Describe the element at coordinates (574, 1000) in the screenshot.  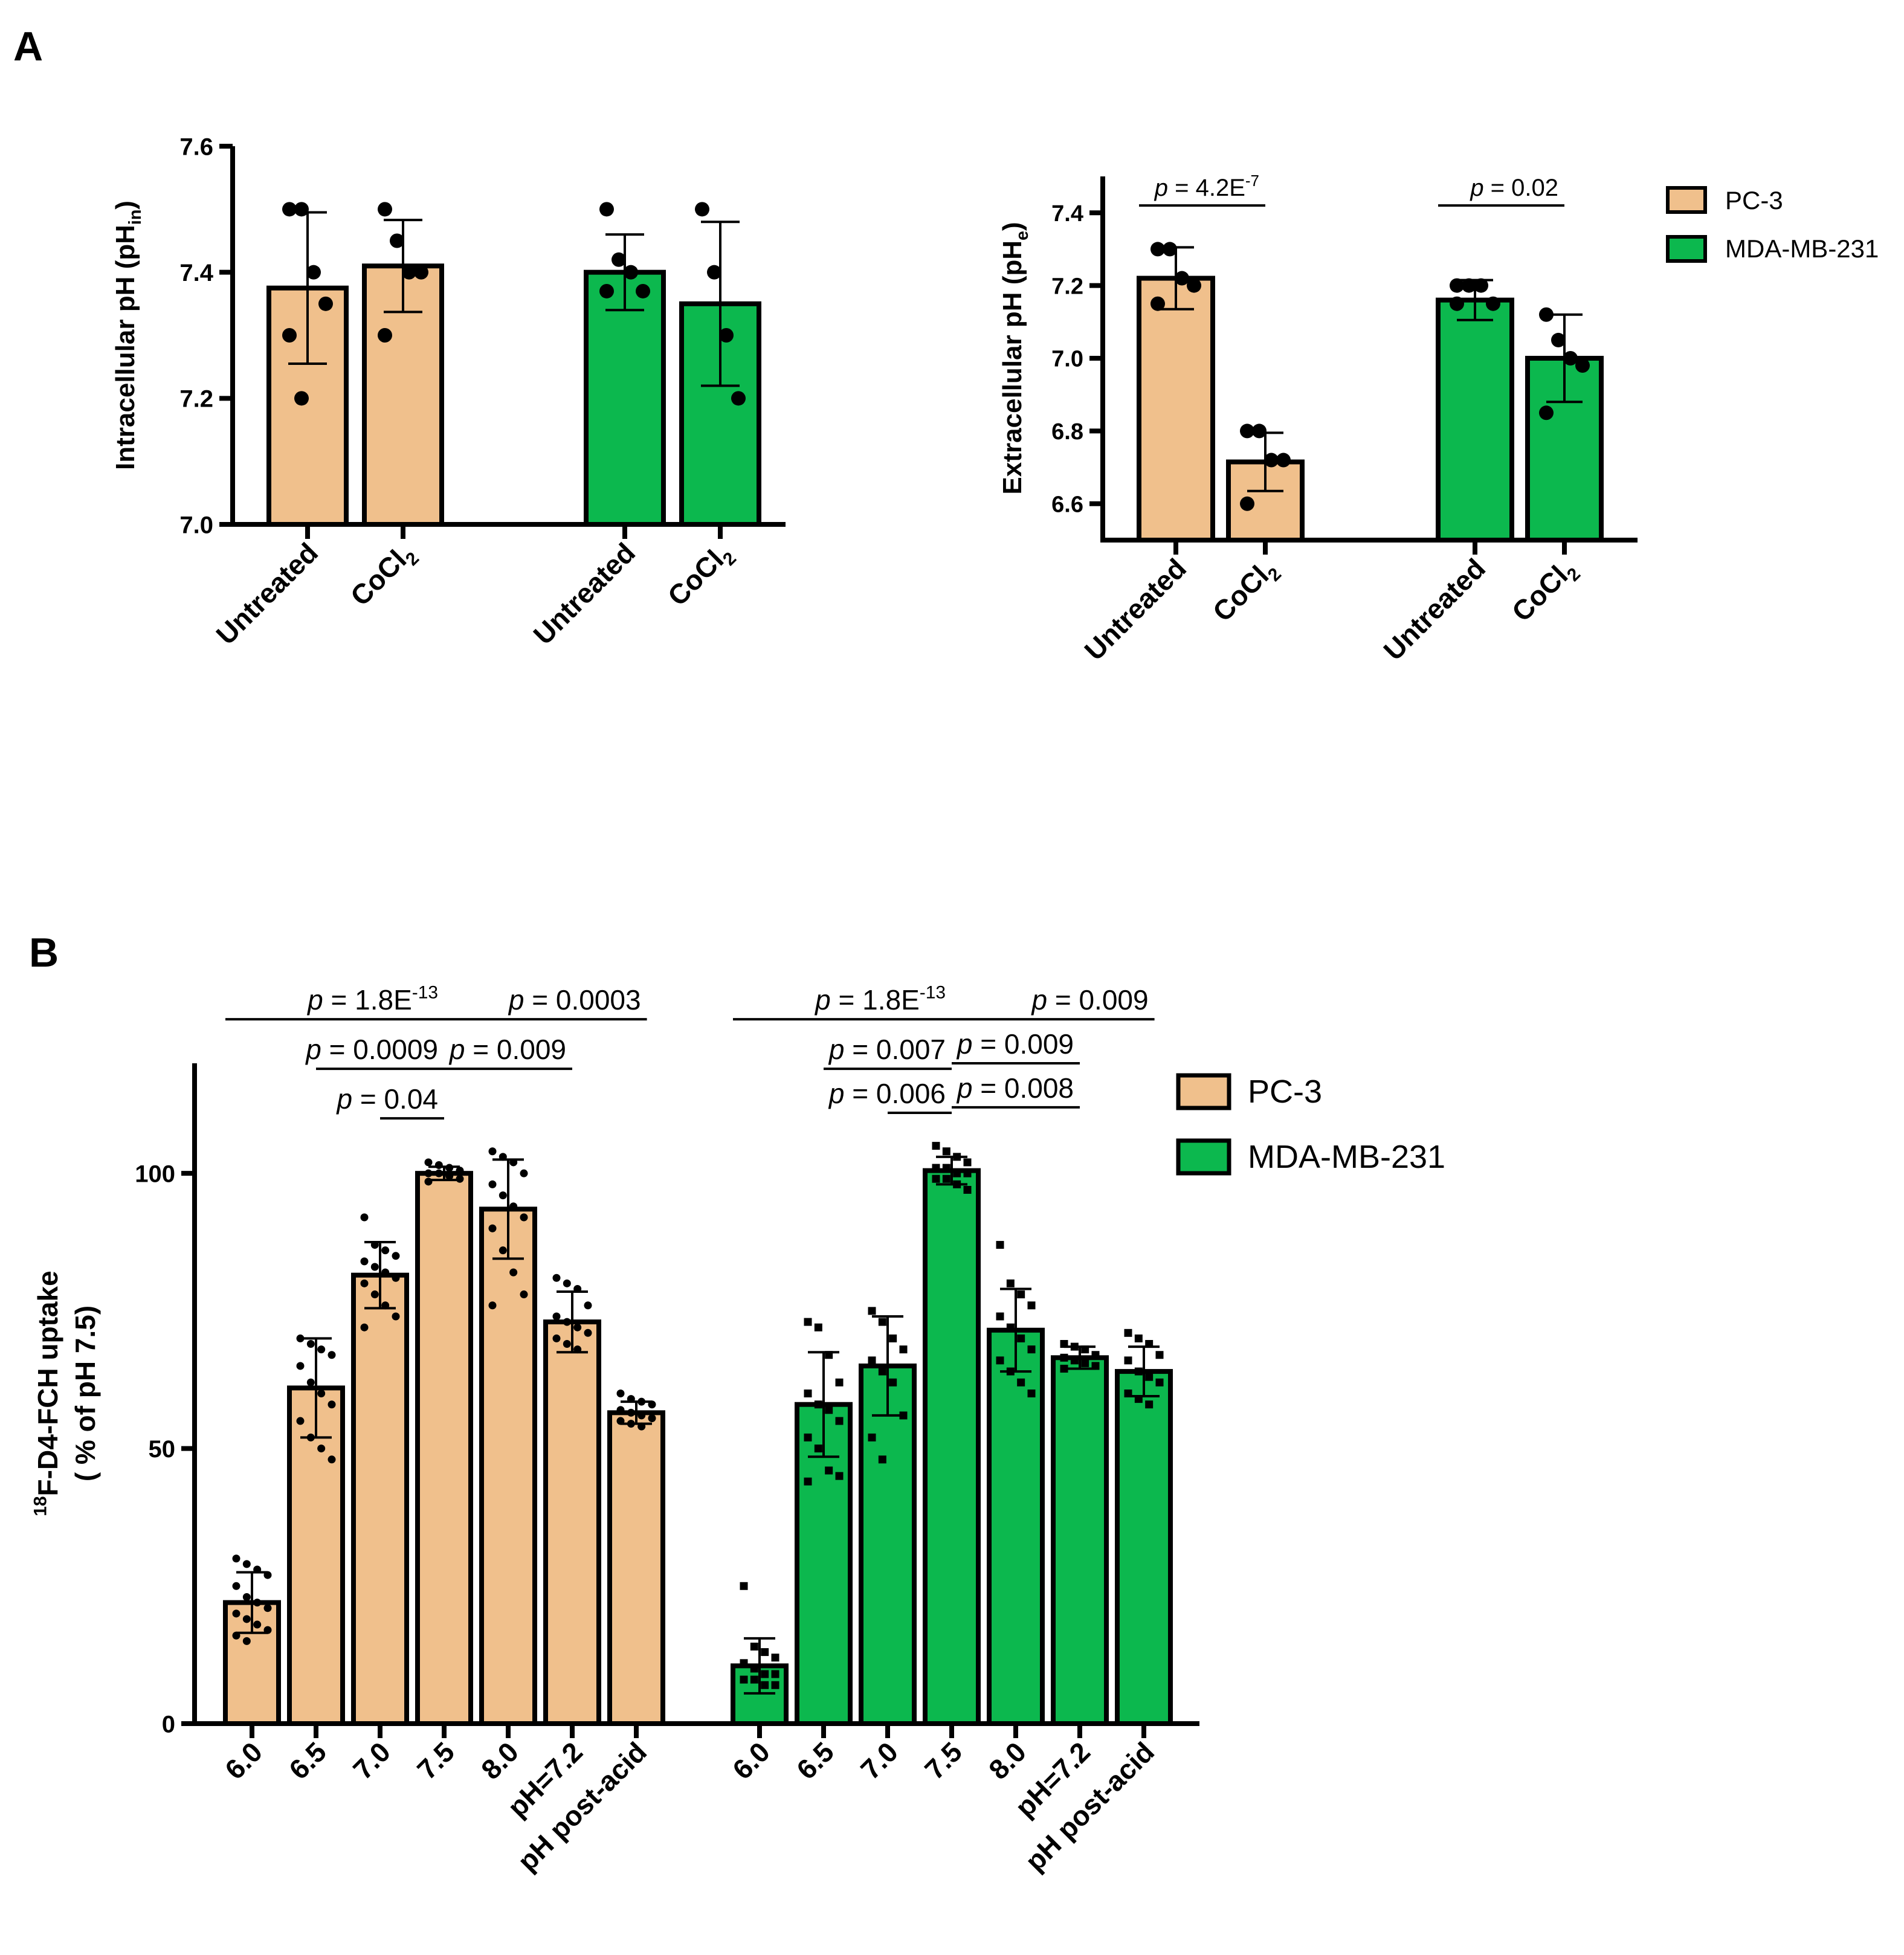
I see `p-value-label: p = 0.0003` at that location.